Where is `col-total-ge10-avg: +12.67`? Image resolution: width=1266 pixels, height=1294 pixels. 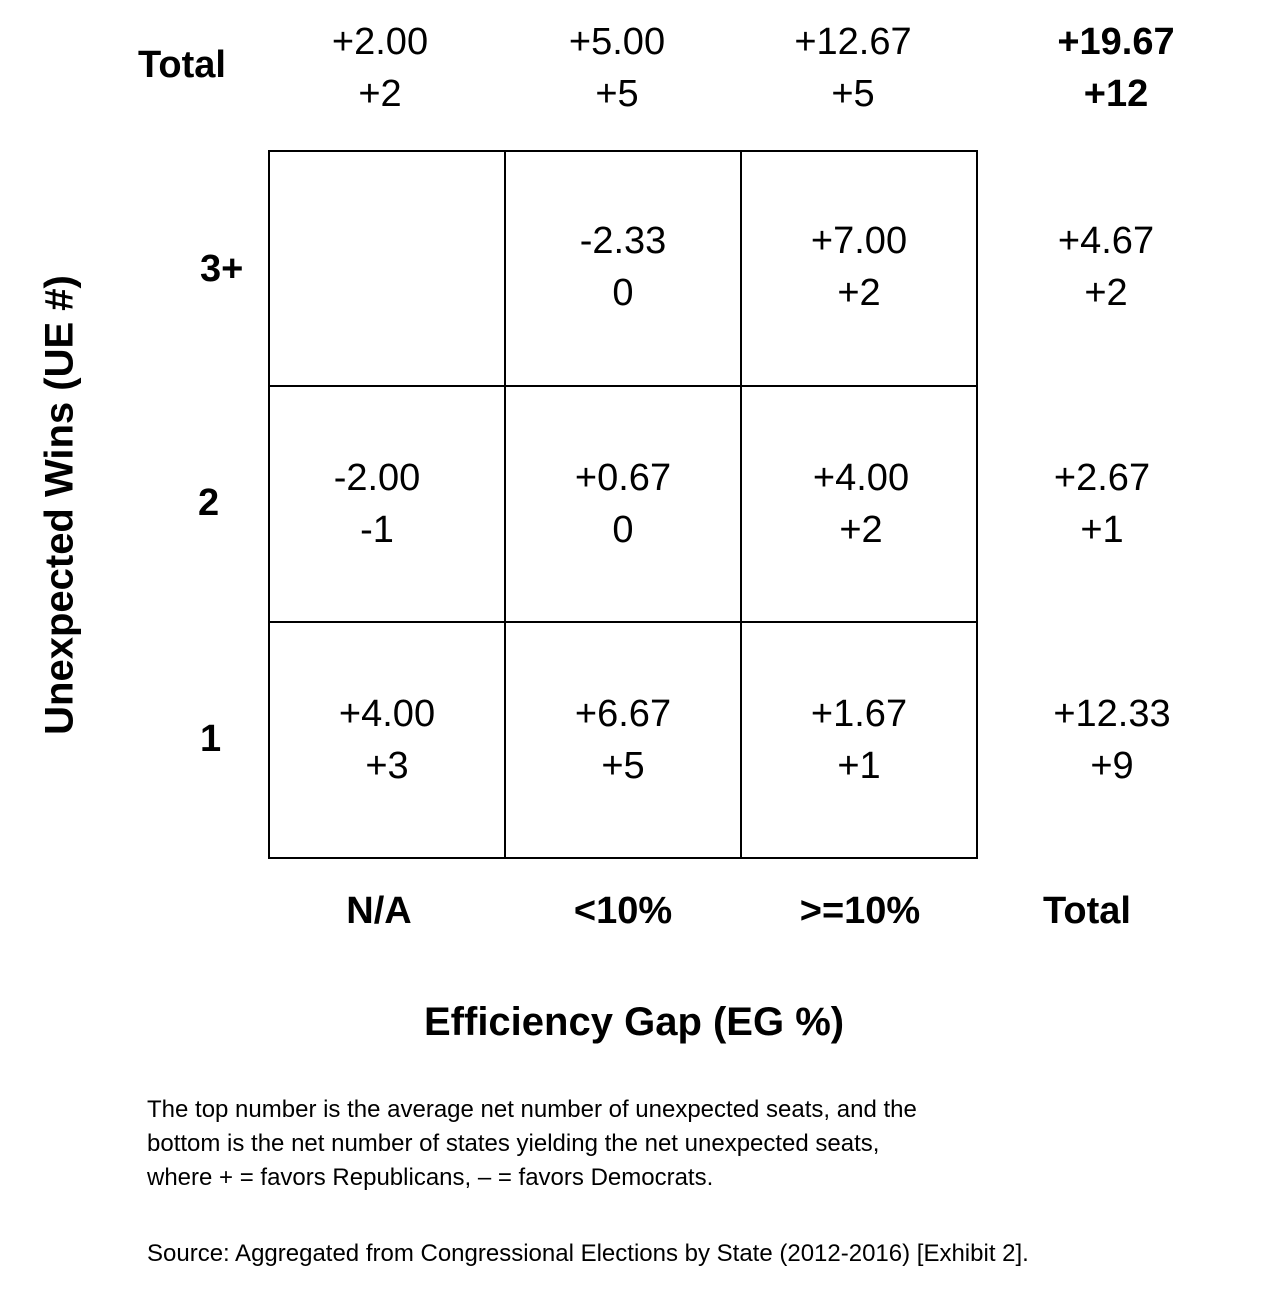
col-total-ge10-avg: +12.67 is located at coordinates (853, 42).